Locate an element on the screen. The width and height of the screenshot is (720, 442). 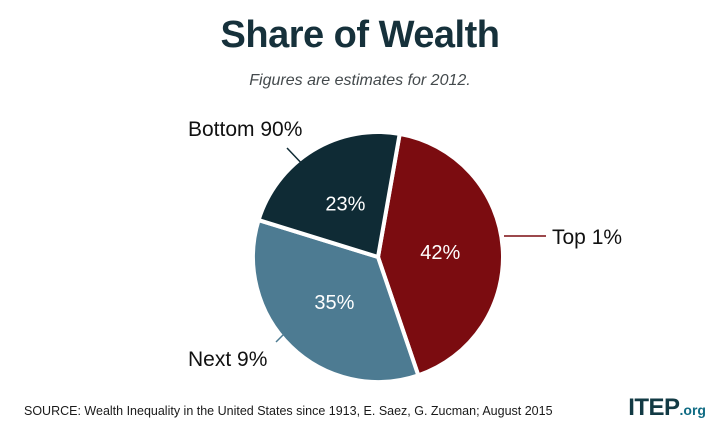
value-label-bottom-90pct: 23% is located at coordinates (345, 205).